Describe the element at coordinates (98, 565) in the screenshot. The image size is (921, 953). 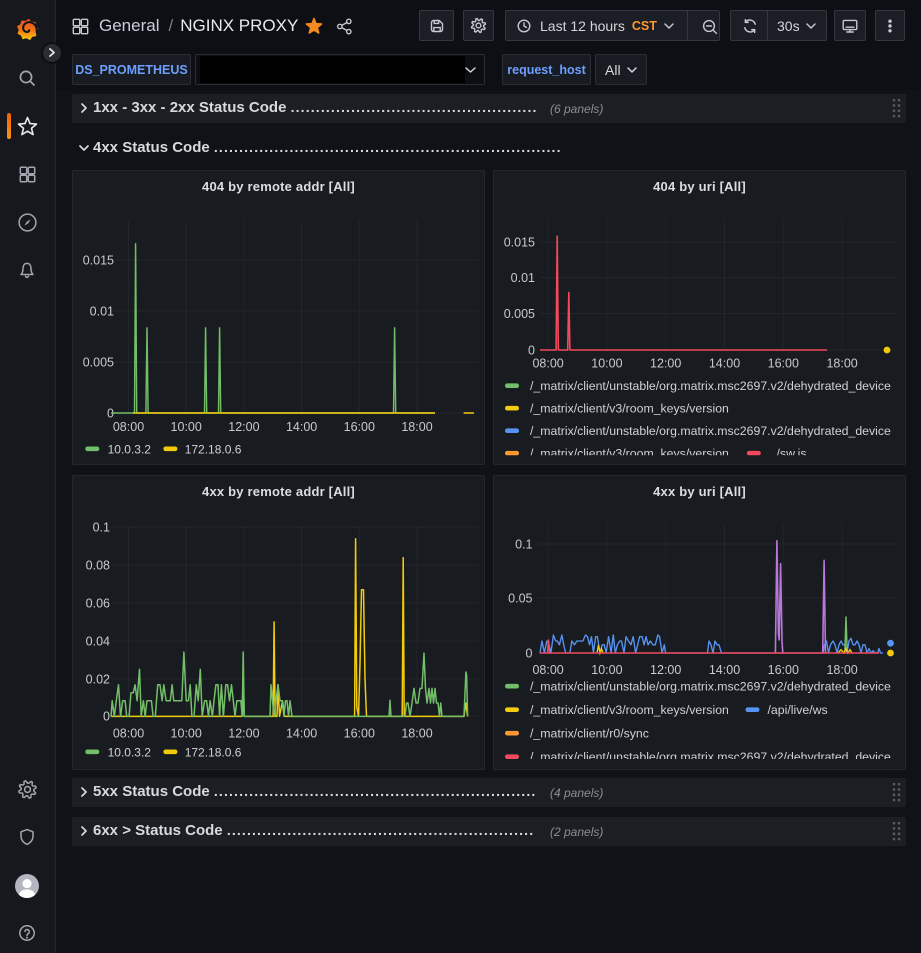
I see `svg-text: 0.08` at that location.